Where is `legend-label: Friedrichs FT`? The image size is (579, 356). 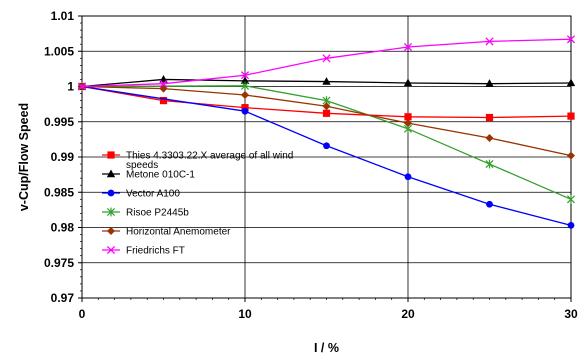
legend-label: Friedrichs FT is located at coordinates (155, 251).